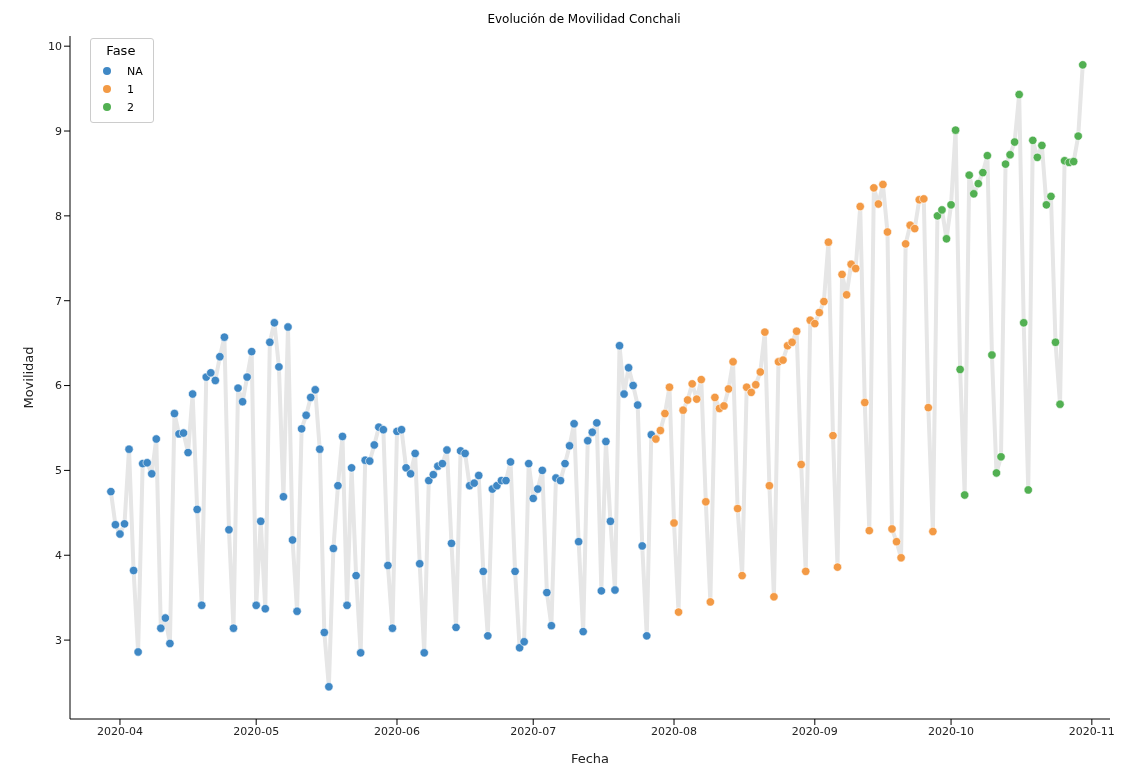  Describe the element at coordinates (58, 131) in the screenshot. I see `y-tick-label: 9` at that location.